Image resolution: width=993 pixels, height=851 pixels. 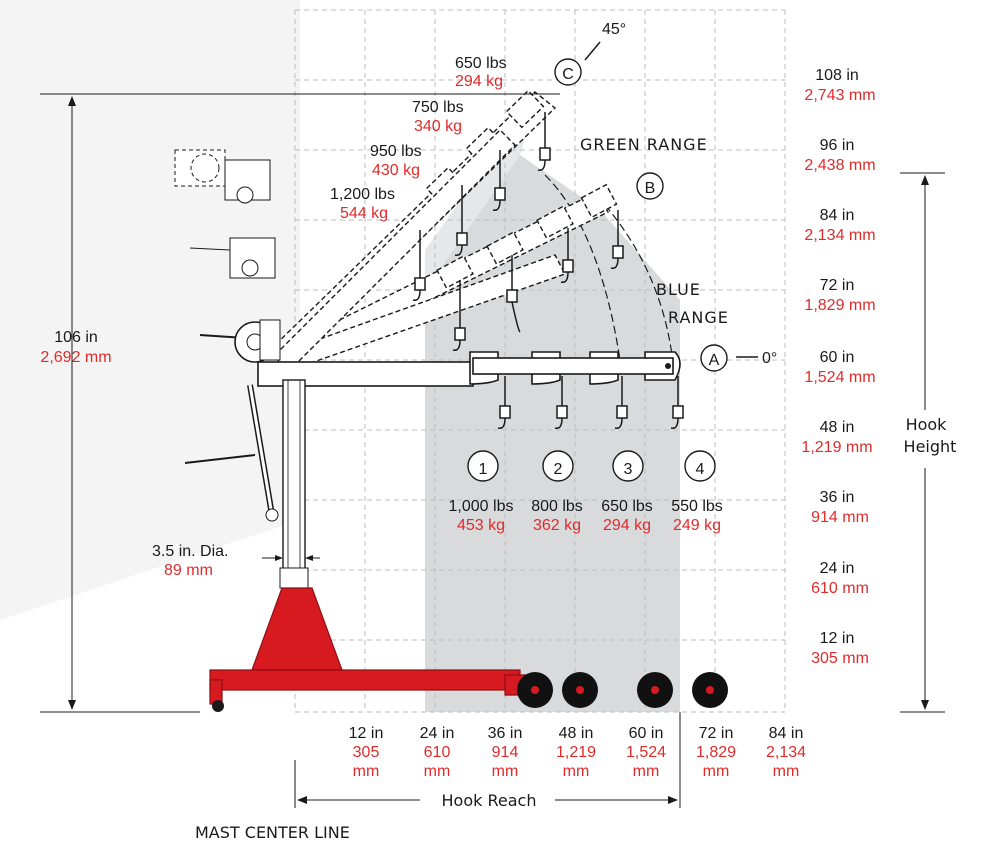 I want to click on height-36-metric: 914 mm, so click(x=840, y=517).